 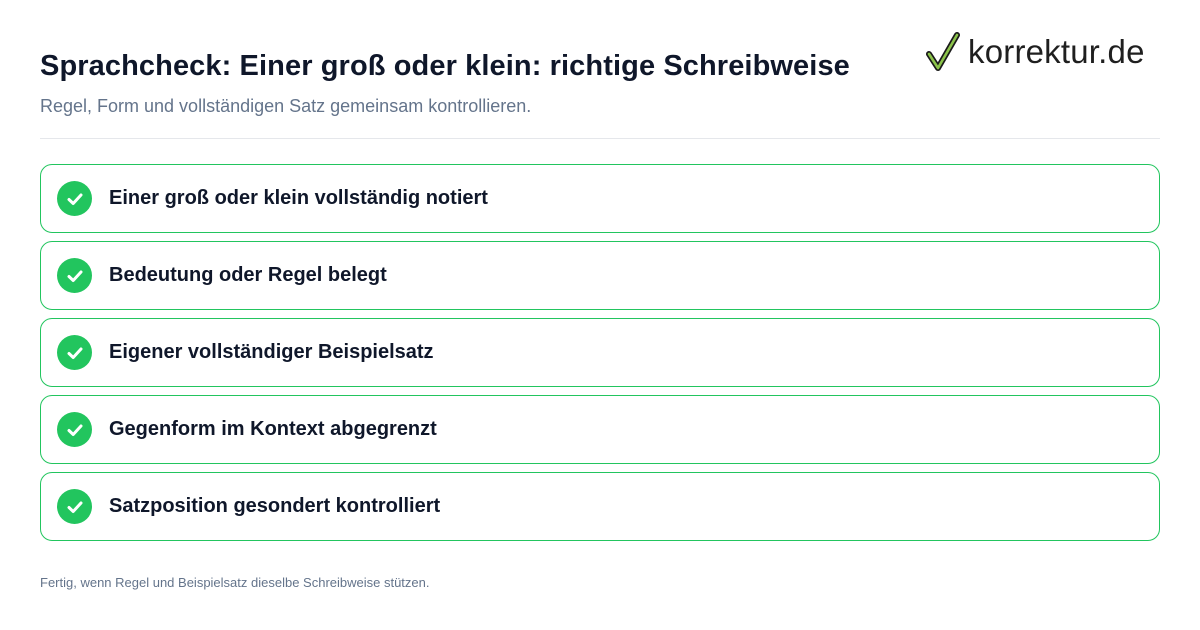 What do you see at coordinates (943, 52) in the screenshot?
I see `checkmark-icon` at bounding box center [943, 52].